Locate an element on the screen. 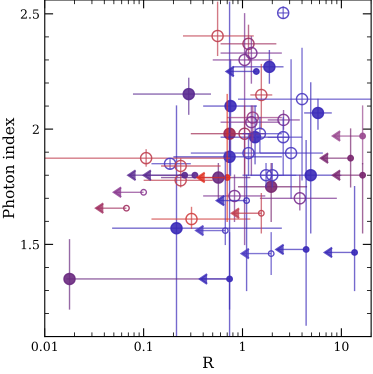 Image resolution: width=373 pixels, height=374 pixels. x-tick-label: 1 is located at coordinates (242, 346).